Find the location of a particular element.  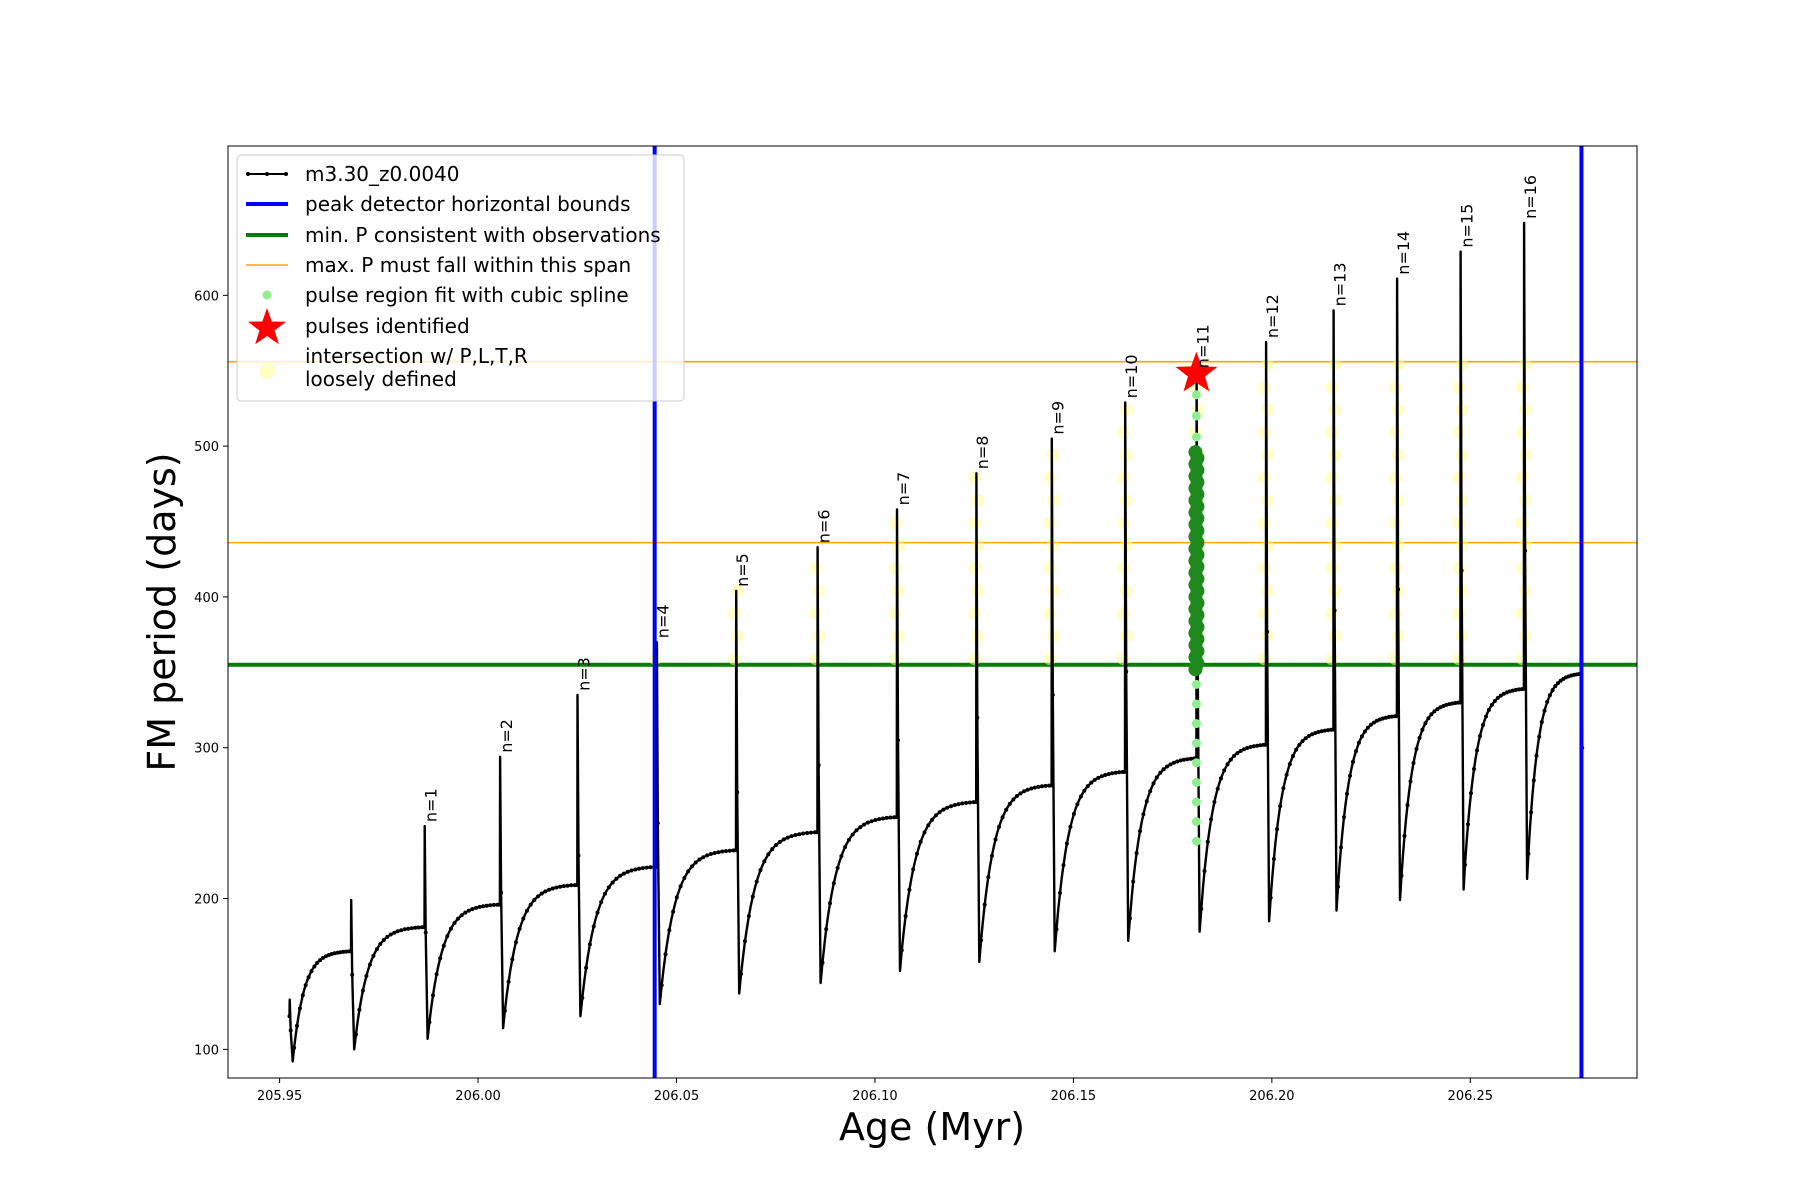

pulse-label-11: n=11 is located at coordinates (1202, 346).